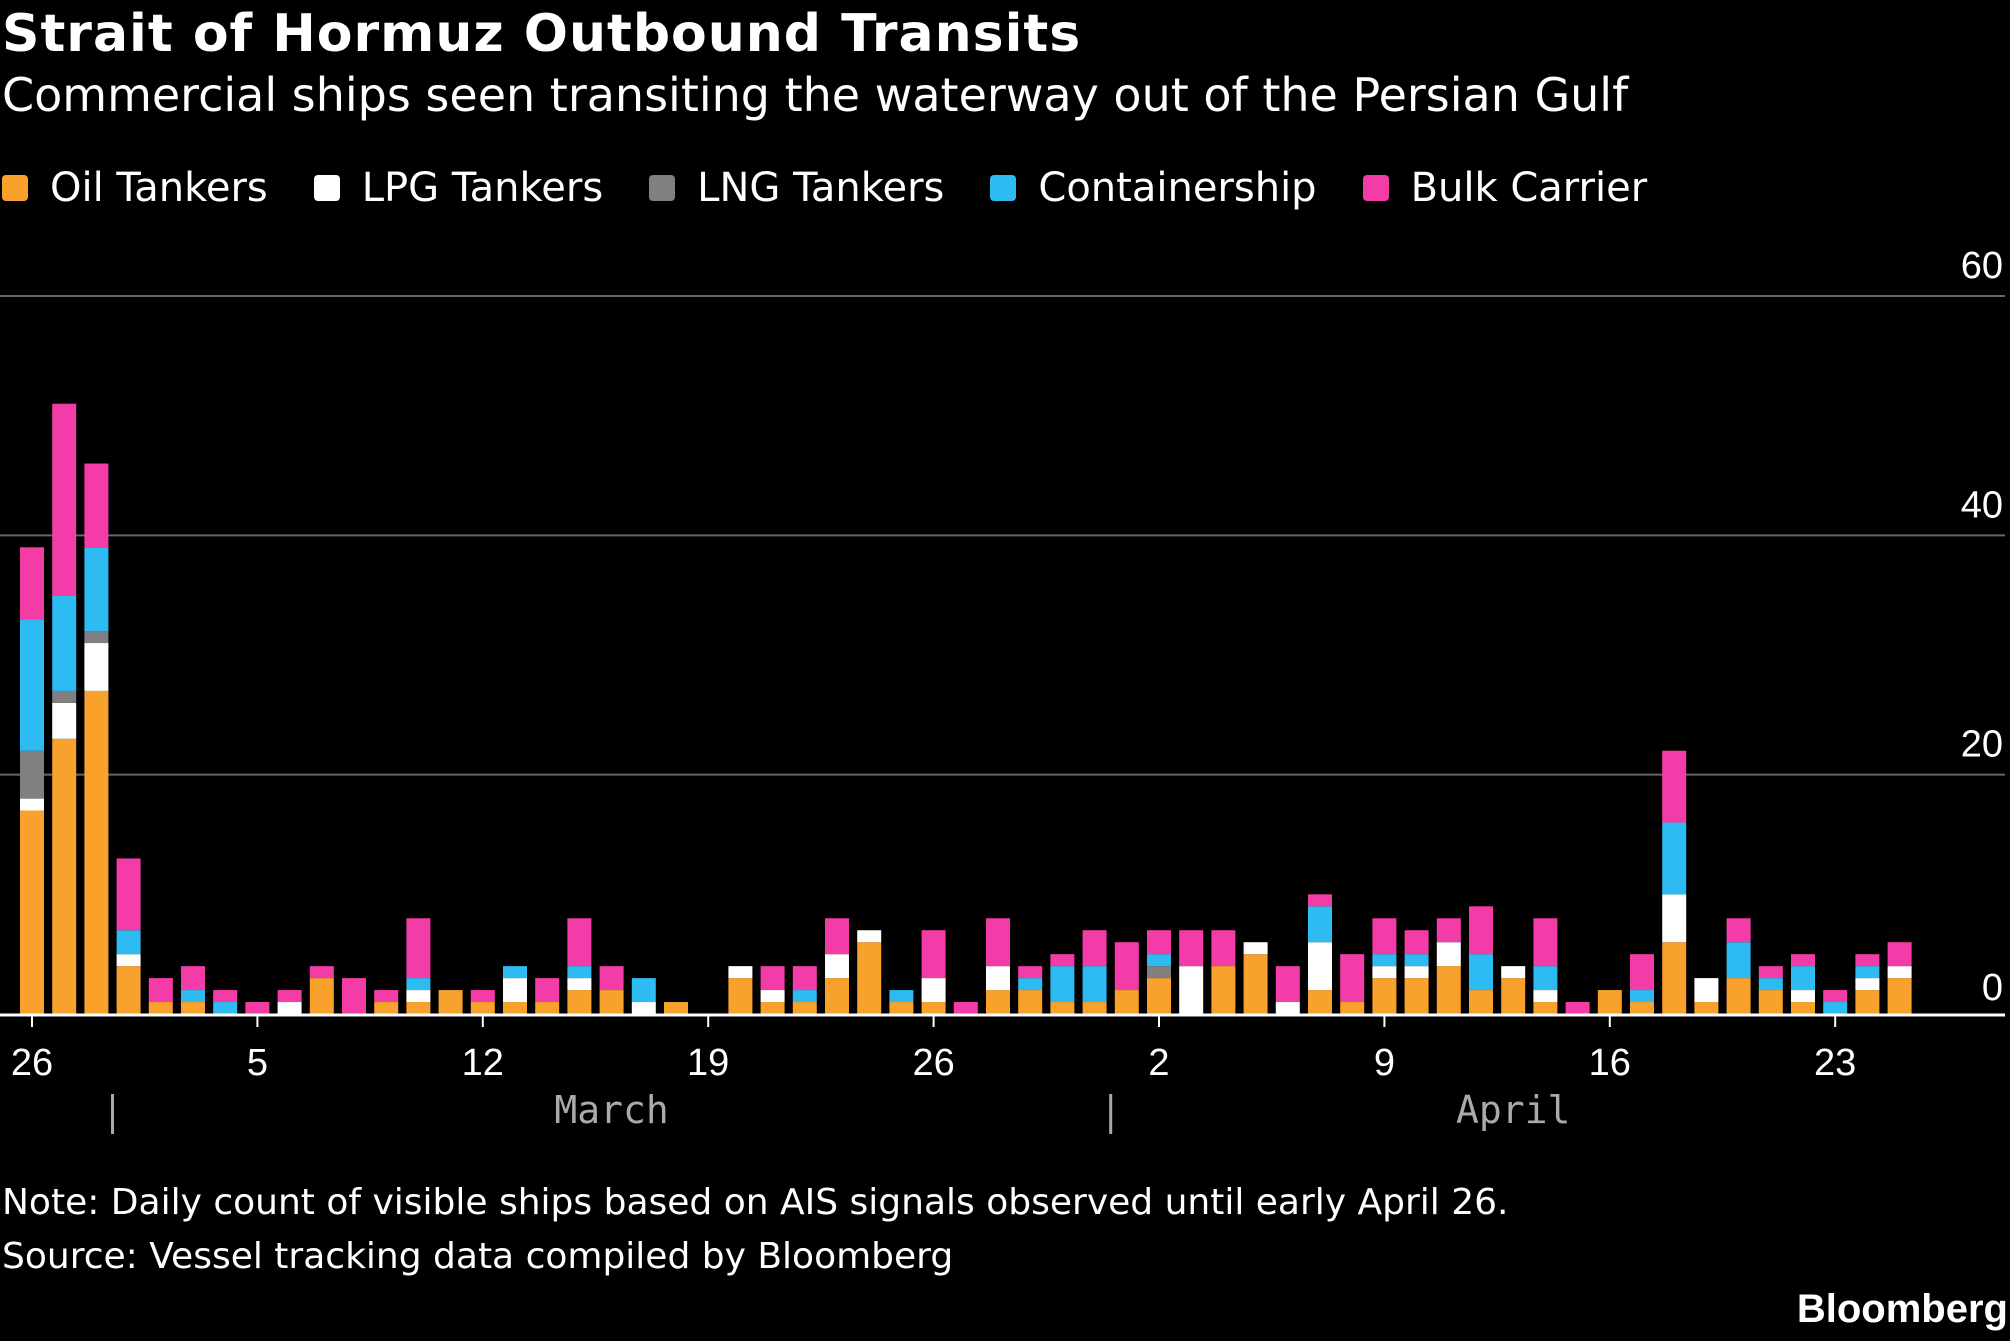  I want to click on x-tick-label-21: 19, so click(708, 1063).